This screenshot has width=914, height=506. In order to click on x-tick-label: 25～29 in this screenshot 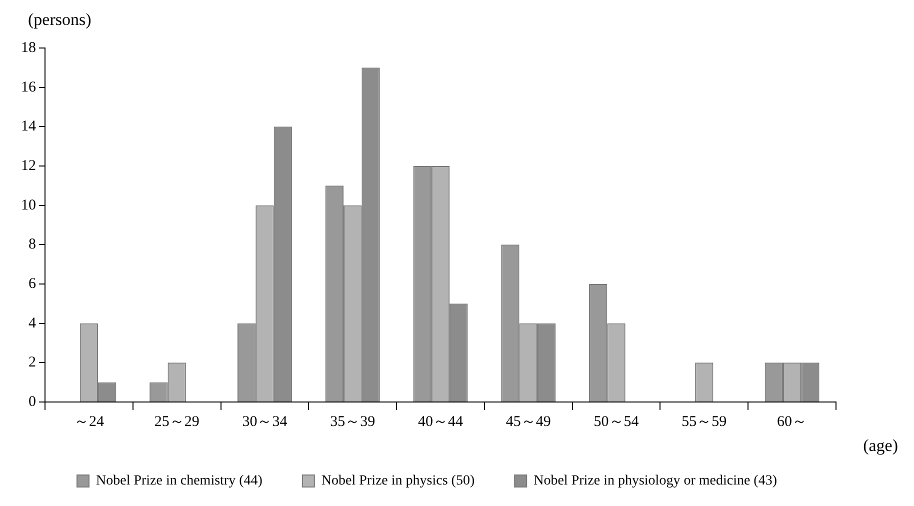, I will do `click(177, 422)`.